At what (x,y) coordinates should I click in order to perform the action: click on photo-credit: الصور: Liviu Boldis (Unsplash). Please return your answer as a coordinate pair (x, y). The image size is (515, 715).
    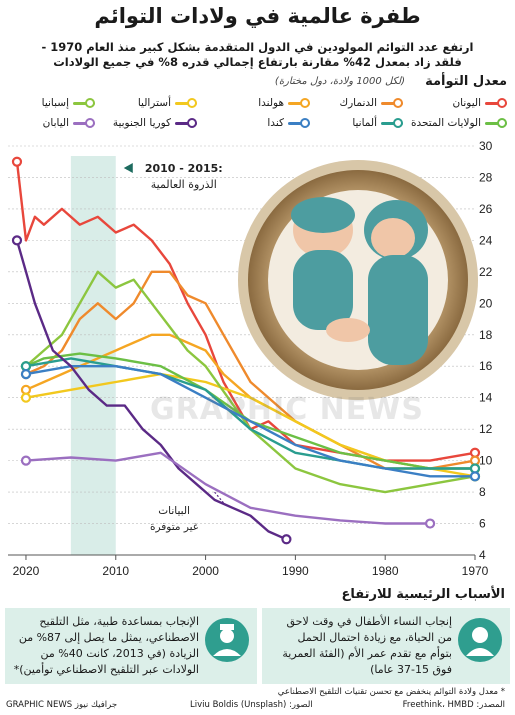
    Looking at the image, I should click on (251, 705).